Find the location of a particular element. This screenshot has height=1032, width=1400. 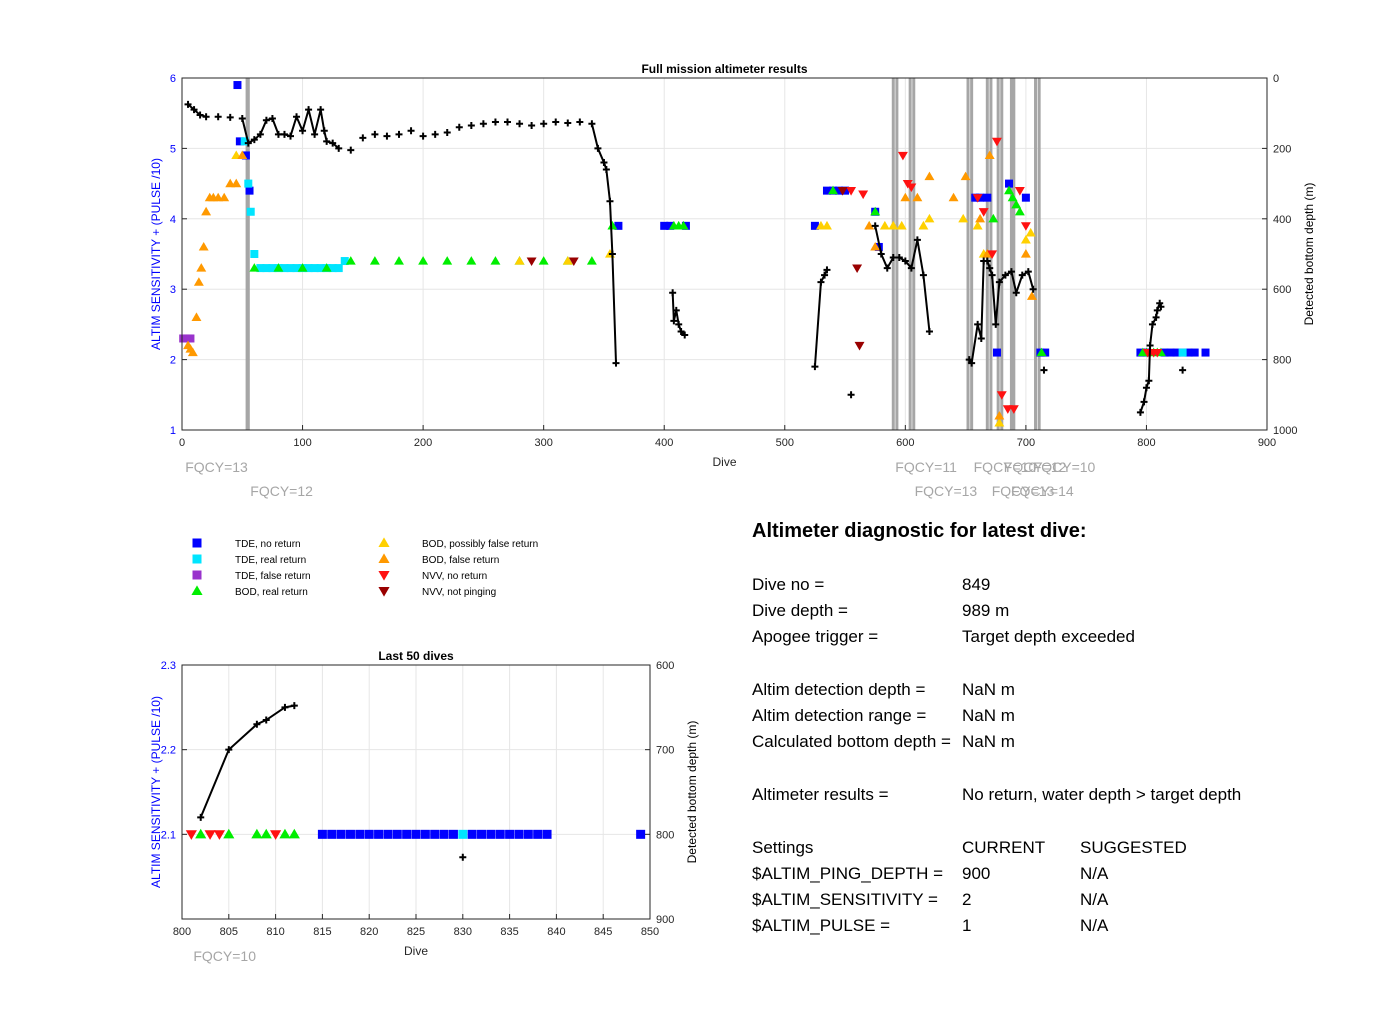

x-tick-label: 800 is located at coordinates (1146, 443).